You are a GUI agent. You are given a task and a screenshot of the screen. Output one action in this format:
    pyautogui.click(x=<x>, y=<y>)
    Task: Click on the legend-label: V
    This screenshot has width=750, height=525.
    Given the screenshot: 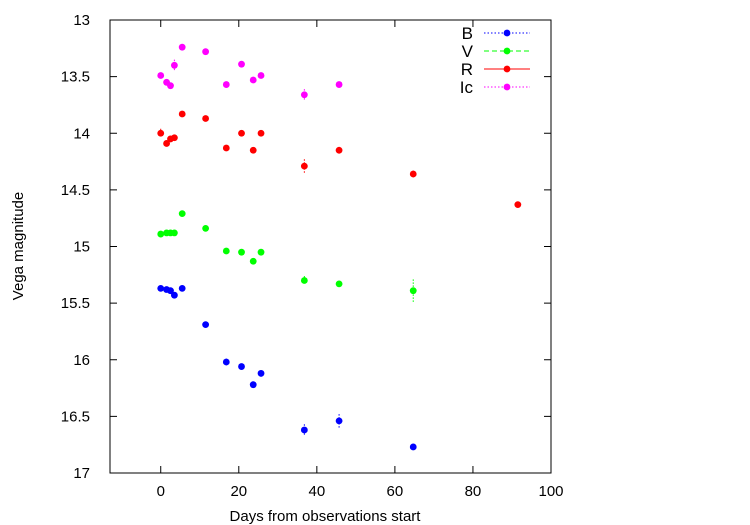 What is the action you would take?
    pyautogui.click(x=468, y=51)
    